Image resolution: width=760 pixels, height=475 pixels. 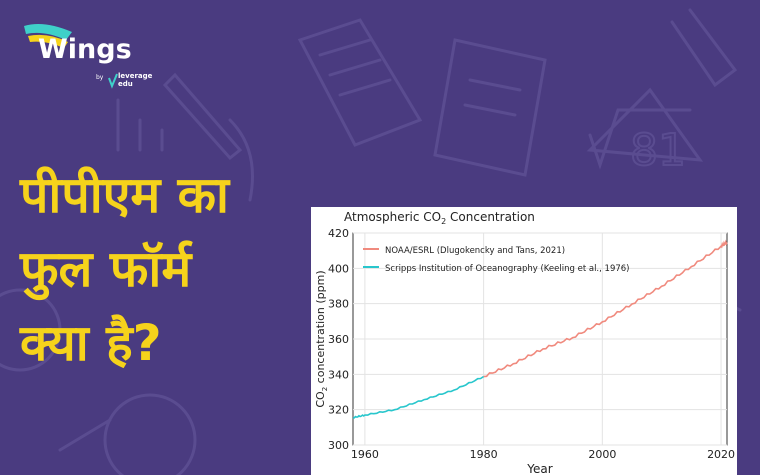 I want to click on x-tick-label: 2000, so click(x=602, y=454).